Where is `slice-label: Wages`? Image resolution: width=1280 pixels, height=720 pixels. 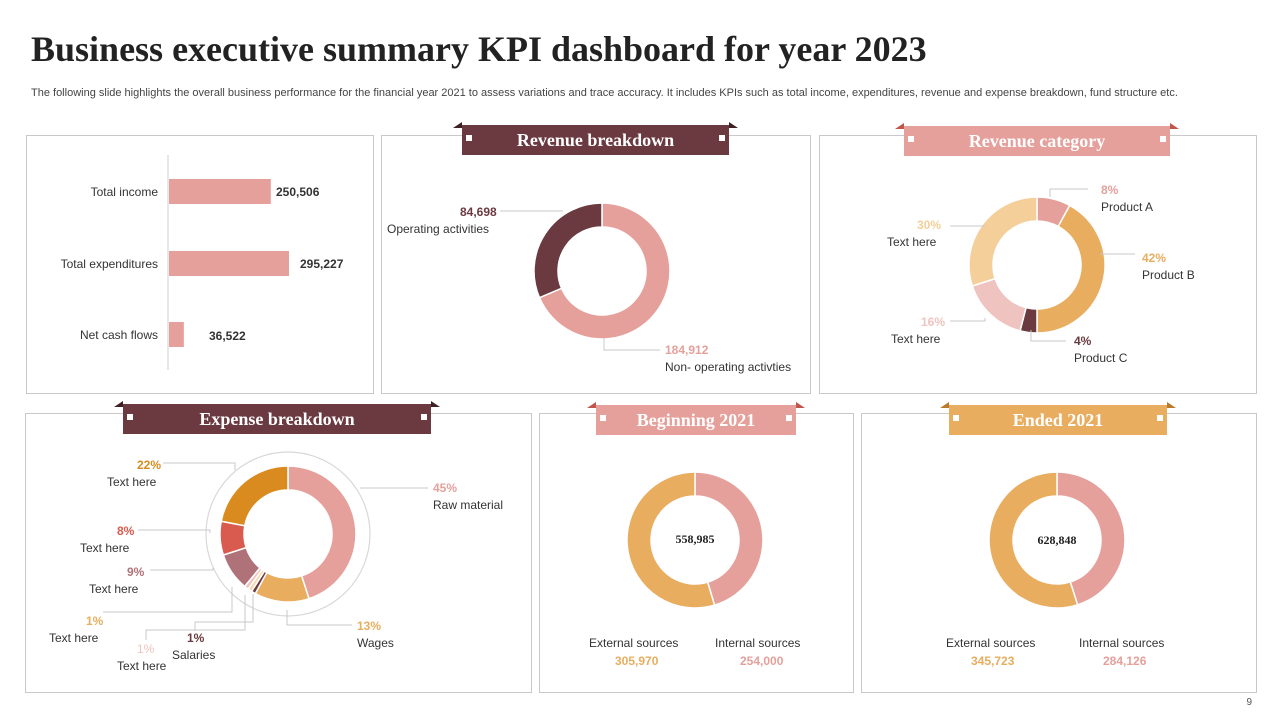
slice-label: Wages is located at coordinates (375, 643).